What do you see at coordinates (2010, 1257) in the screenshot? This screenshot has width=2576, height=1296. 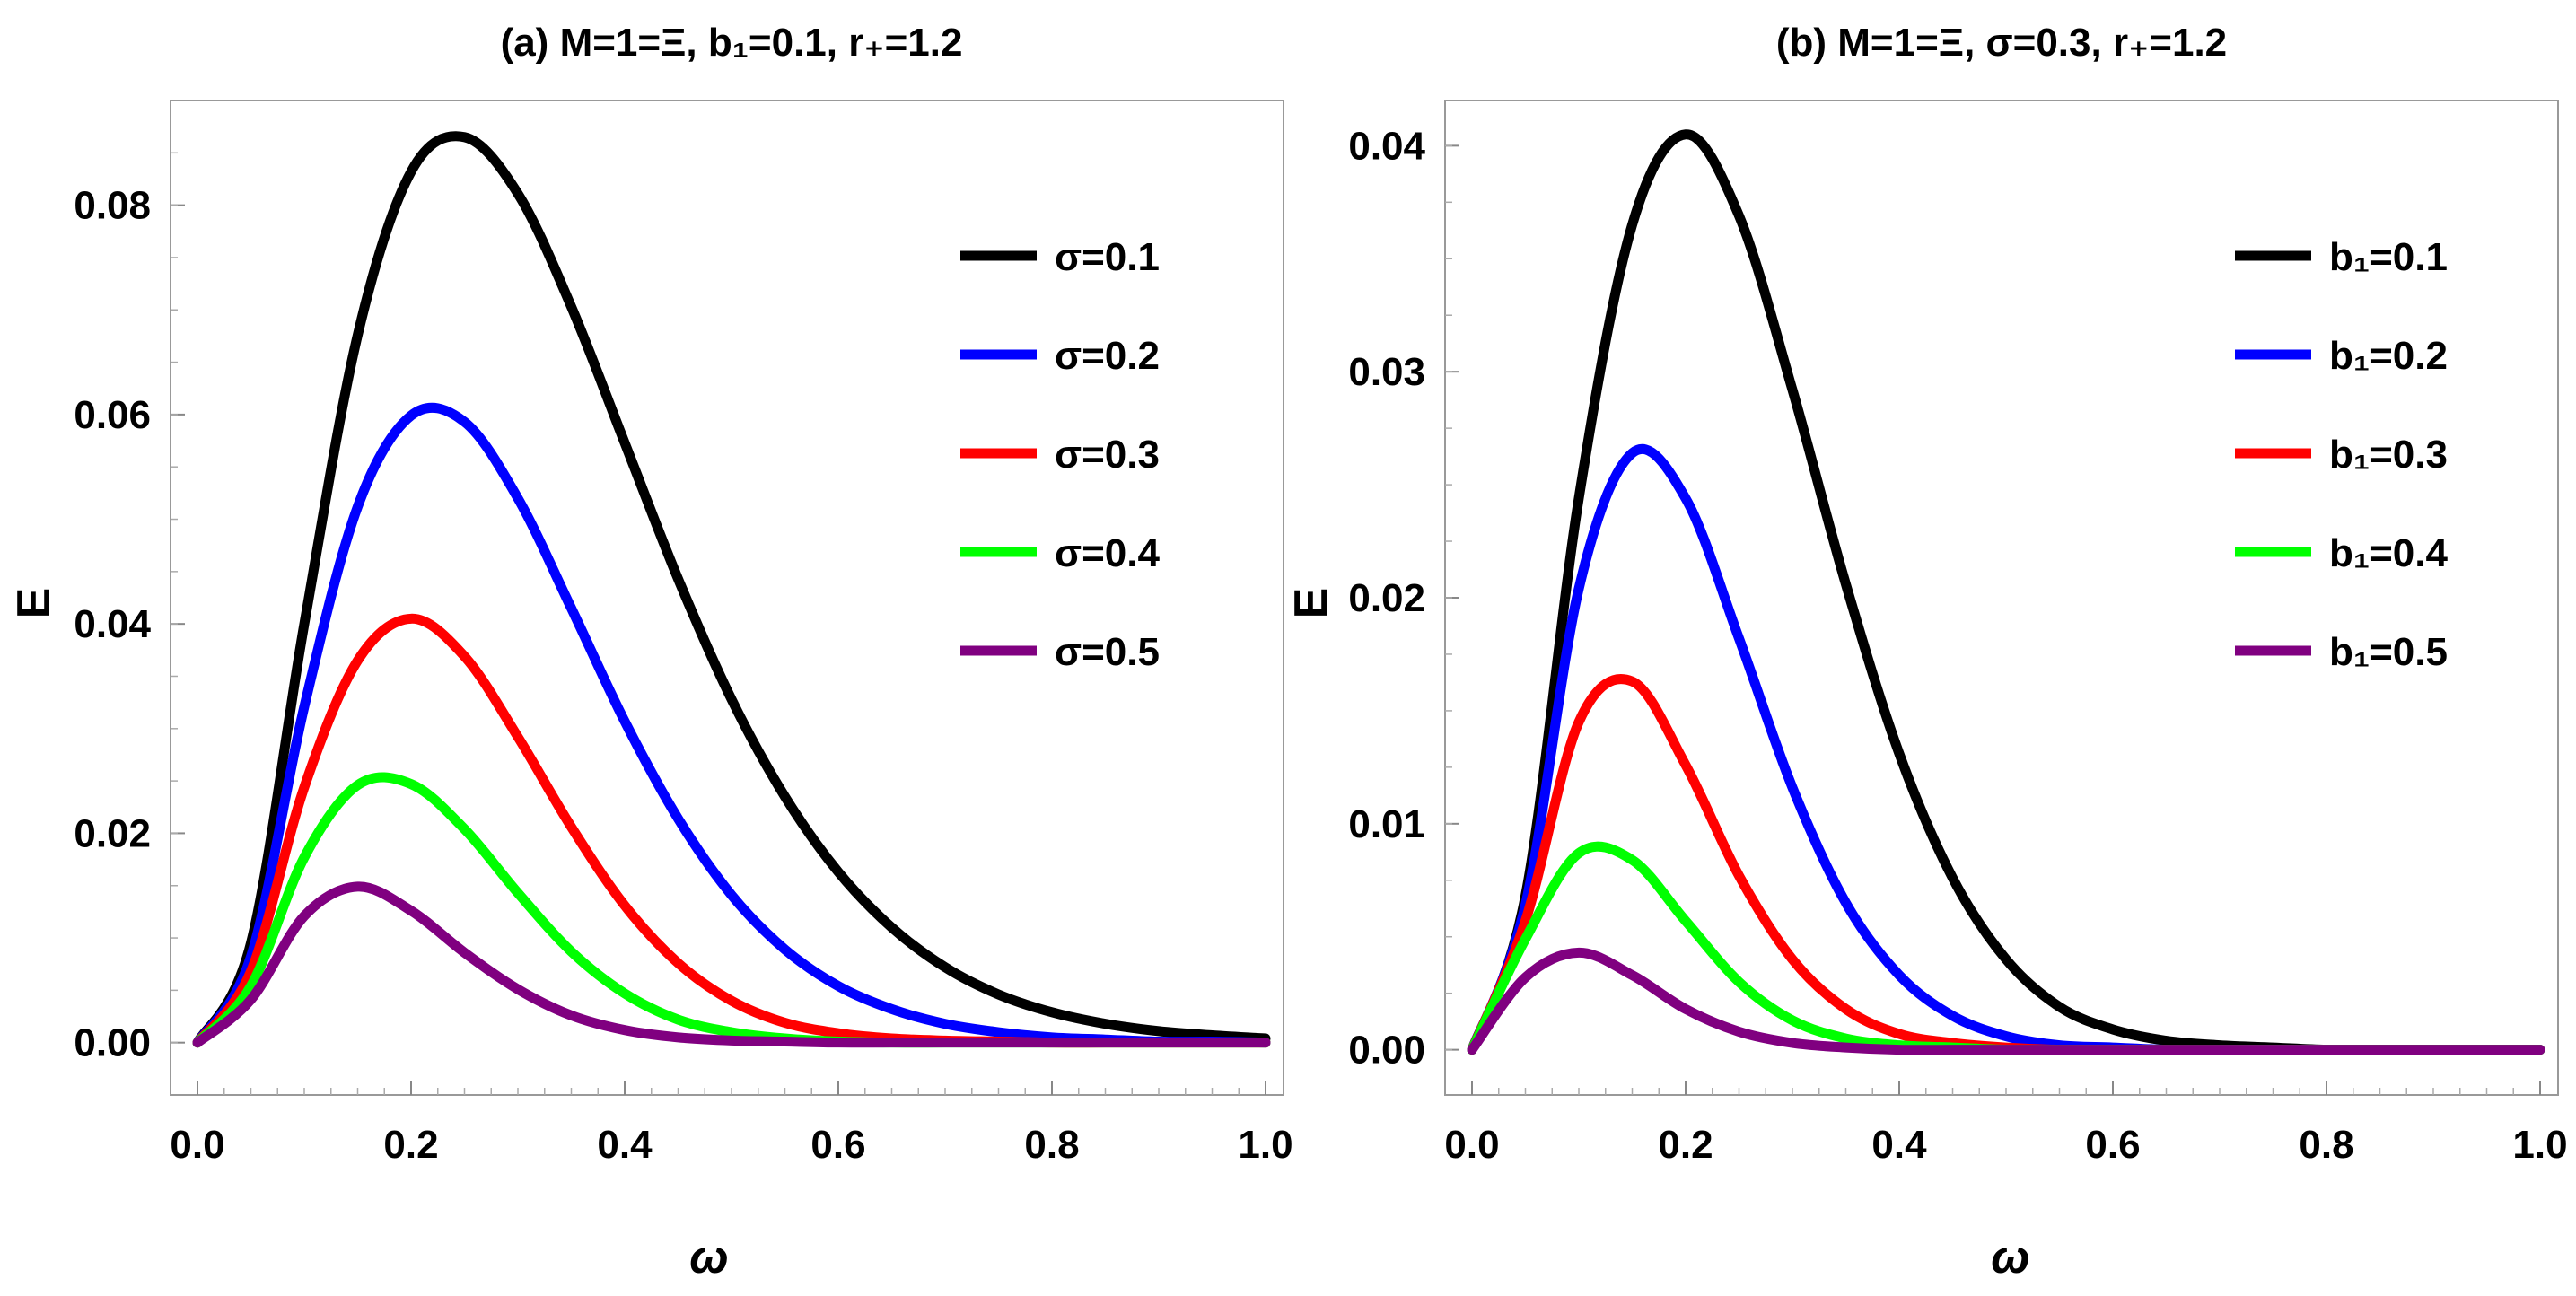 I see `panel-b-x-axis-label: ω` at bounding box center [2010, 1257].